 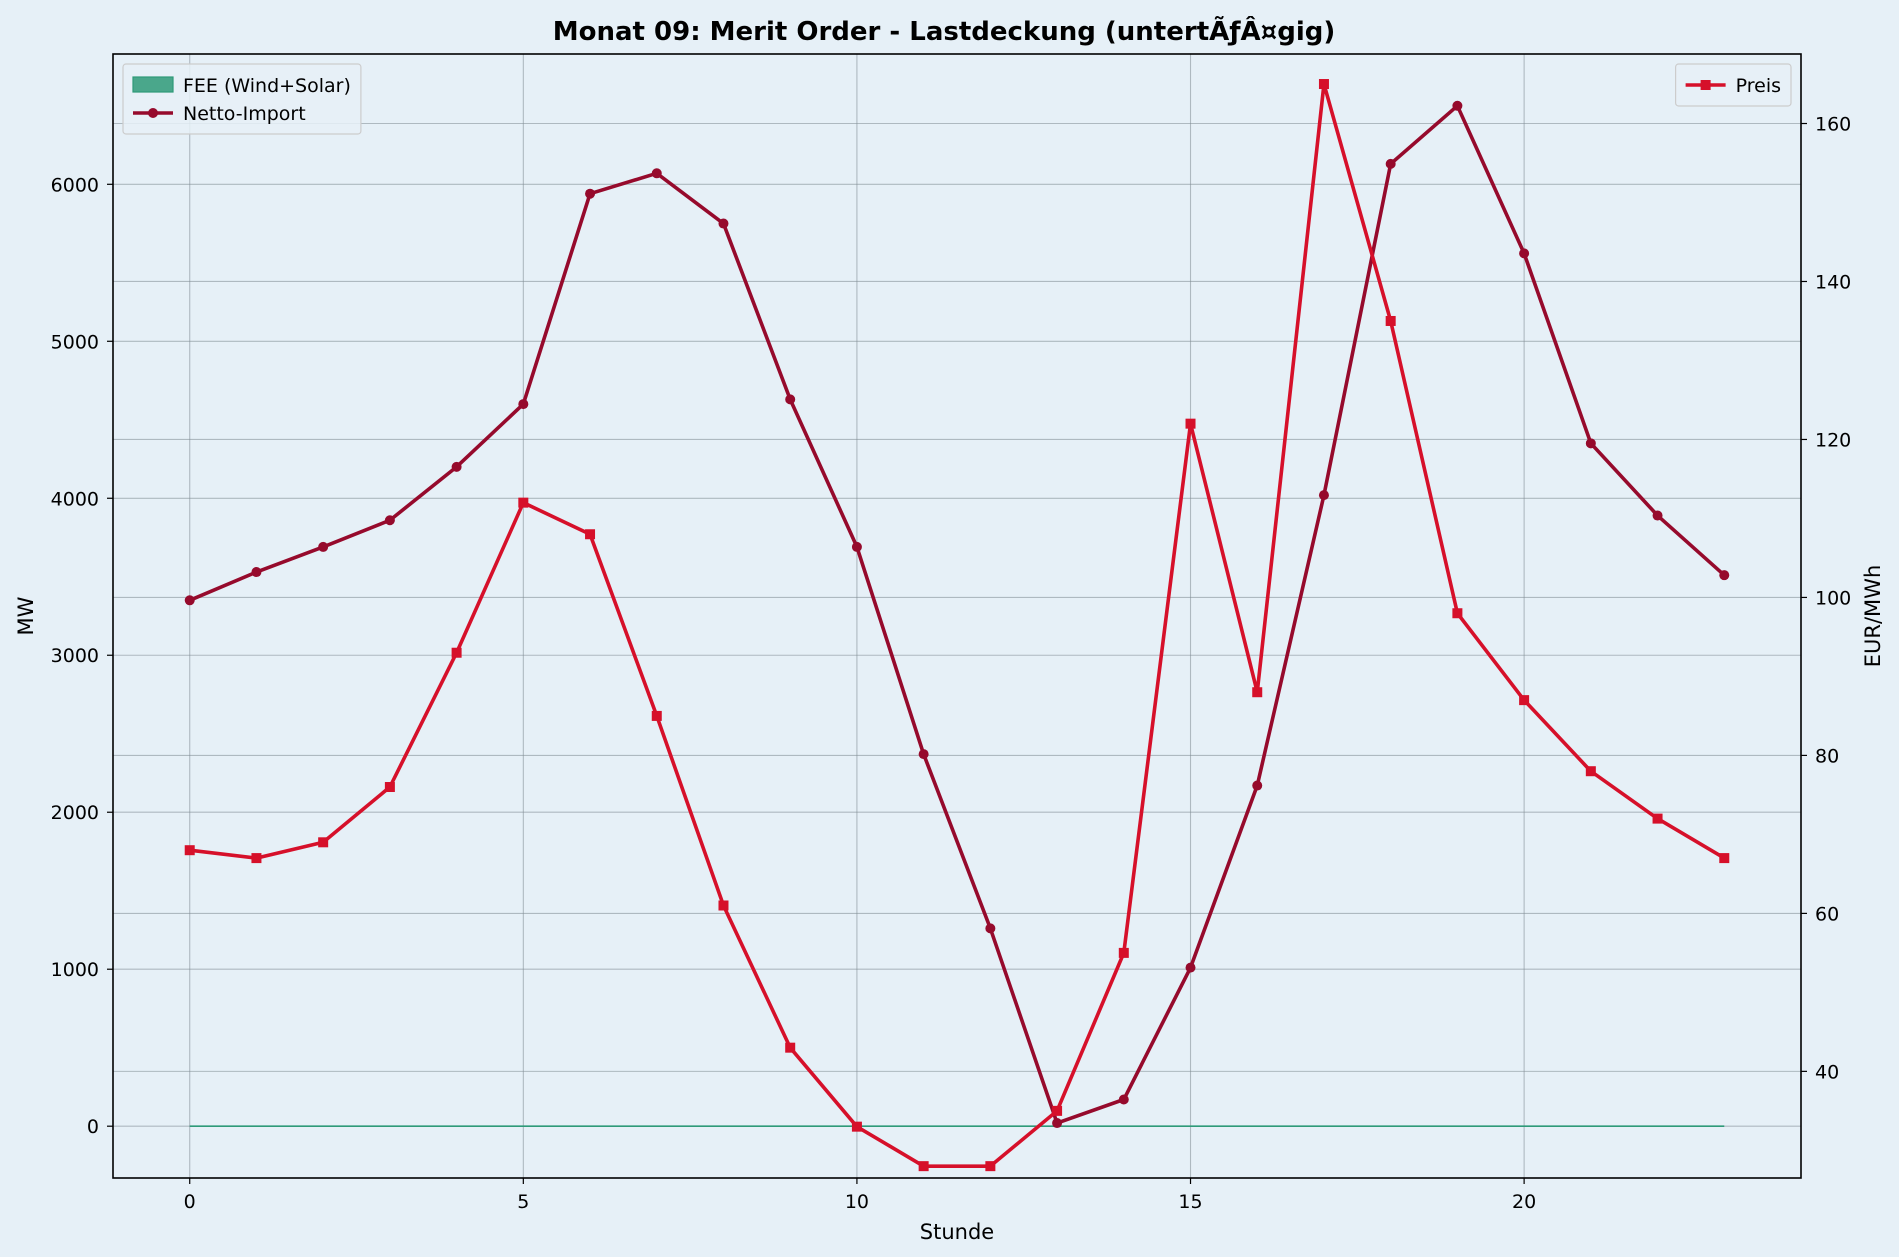 I want to click on y-tick-label-right: 120, so click(x=1833, y=440).